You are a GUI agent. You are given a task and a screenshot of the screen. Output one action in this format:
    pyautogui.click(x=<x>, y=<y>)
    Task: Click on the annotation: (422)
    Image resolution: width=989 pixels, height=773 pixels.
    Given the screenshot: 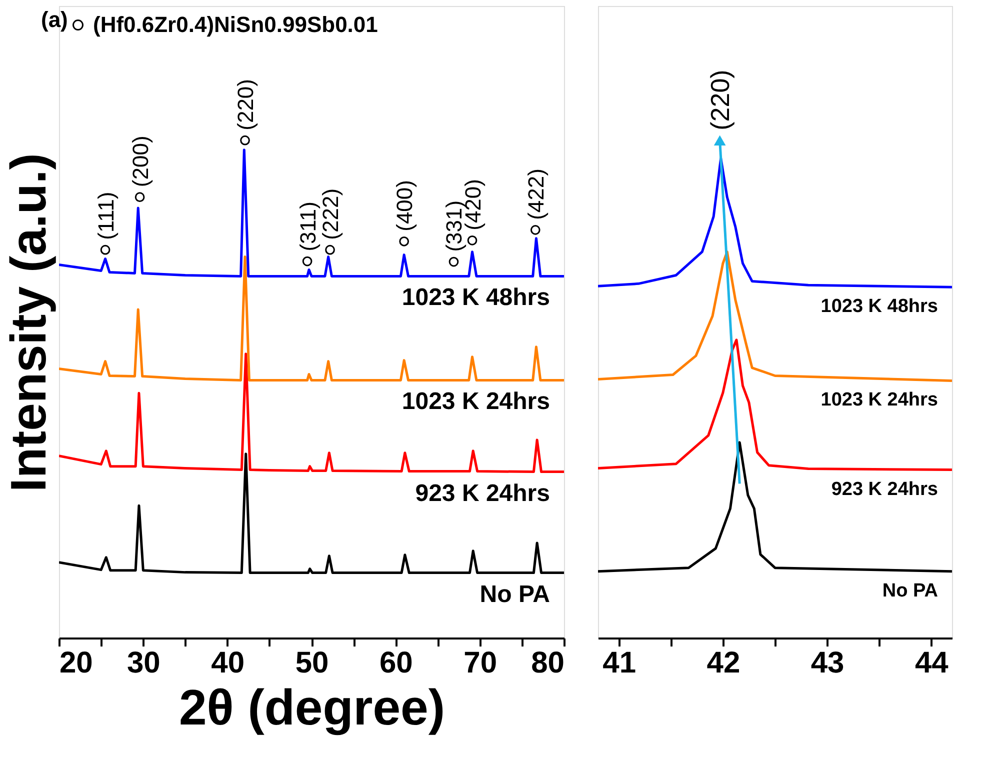 What is the action you would take?
    pyautogui.click(x=535, y=194)
    